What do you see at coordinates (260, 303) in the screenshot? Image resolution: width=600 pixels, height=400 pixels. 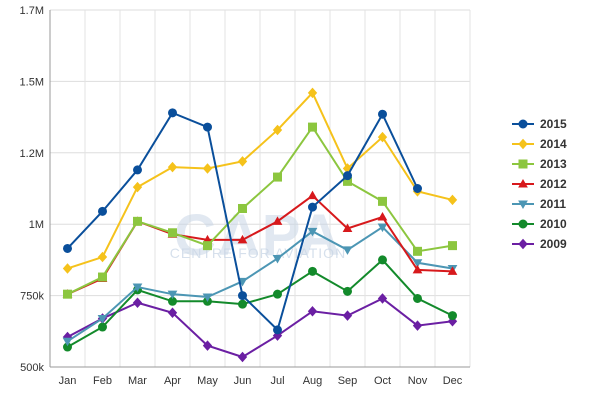 I see `series-line-2010` at bounding box center [260, 303].